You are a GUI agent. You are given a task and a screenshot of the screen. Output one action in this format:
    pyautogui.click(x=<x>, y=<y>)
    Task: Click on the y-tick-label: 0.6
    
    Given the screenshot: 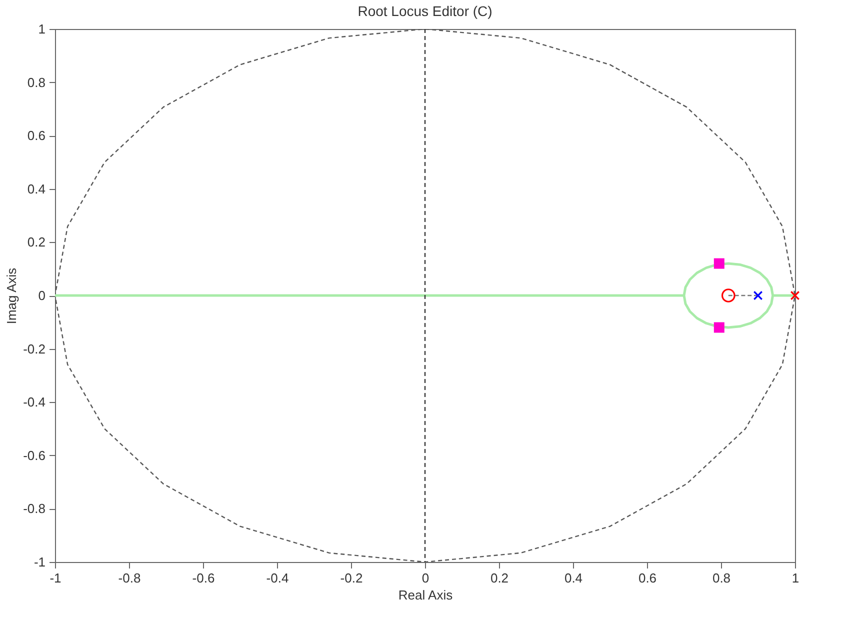 What is the action you would take?
    pyautogui.click(x=36, y=136)
    